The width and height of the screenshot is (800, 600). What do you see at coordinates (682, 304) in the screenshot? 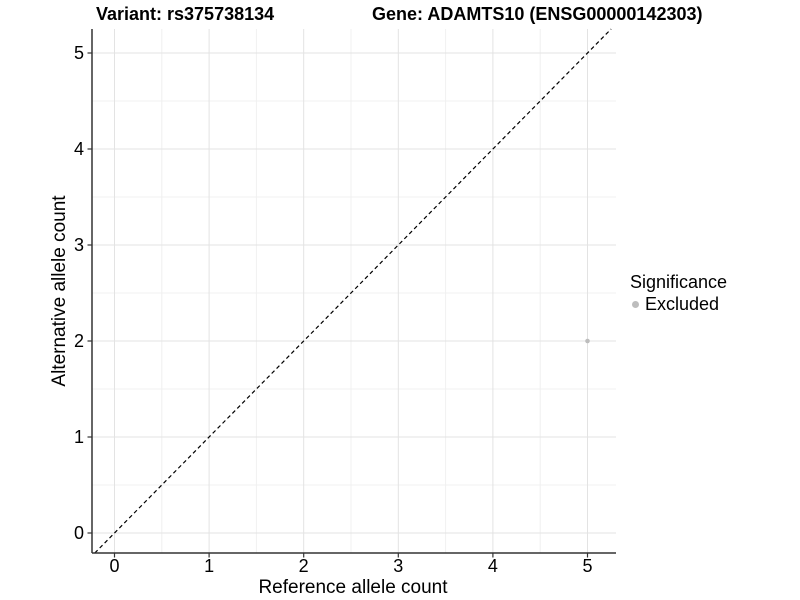
I see `legend-item-label: Excluded` at bounding box center [682, 304].